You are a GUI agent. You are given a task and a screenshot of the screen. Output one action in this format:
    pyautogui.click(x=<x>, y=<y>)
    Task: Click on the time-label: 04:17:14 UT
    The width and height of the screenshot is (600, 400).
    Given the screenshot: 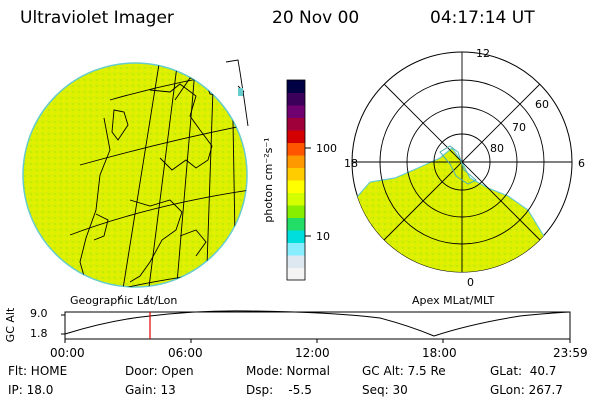 What is the action you would take?
    pyautogui.click(x=482, y=18)
    